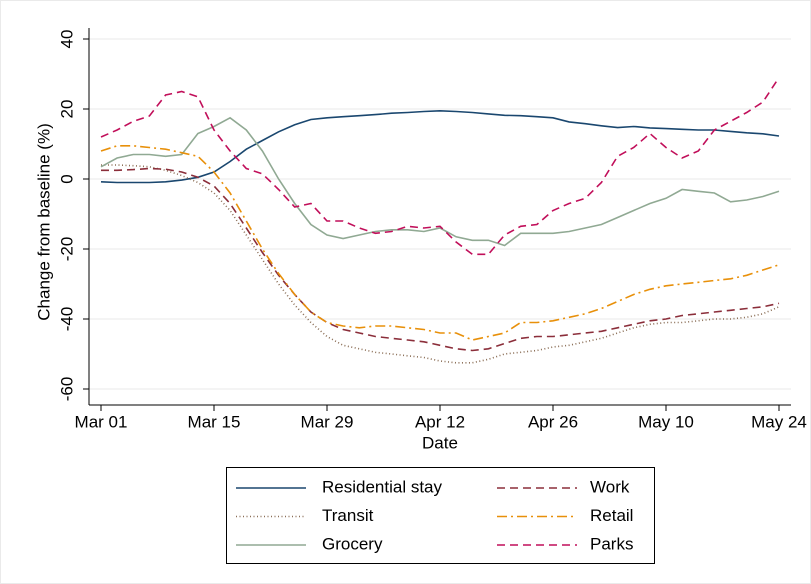 This screenshot has height=584, width=811. What do you see at coordinates (382, 486) in the screenshot?
I see `legend-label: Residential stay` at bounding box center [382, 486].